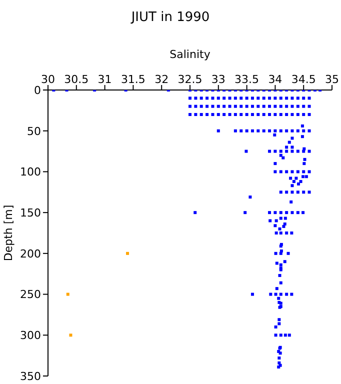 The image size is (341, 384). Describe the element at coordinates (161, 79) in the screenshot. I see `x-tick-label: 32` at that location.